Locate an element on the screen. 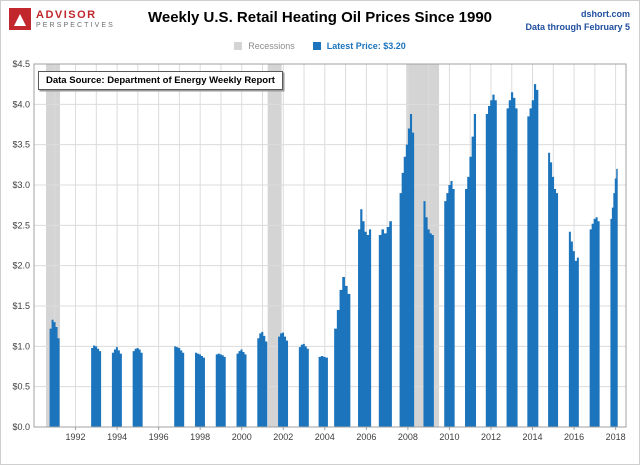 This screenshot has width=640, height=465. svg-text: $4.0 is located at coordinates (21, 104).